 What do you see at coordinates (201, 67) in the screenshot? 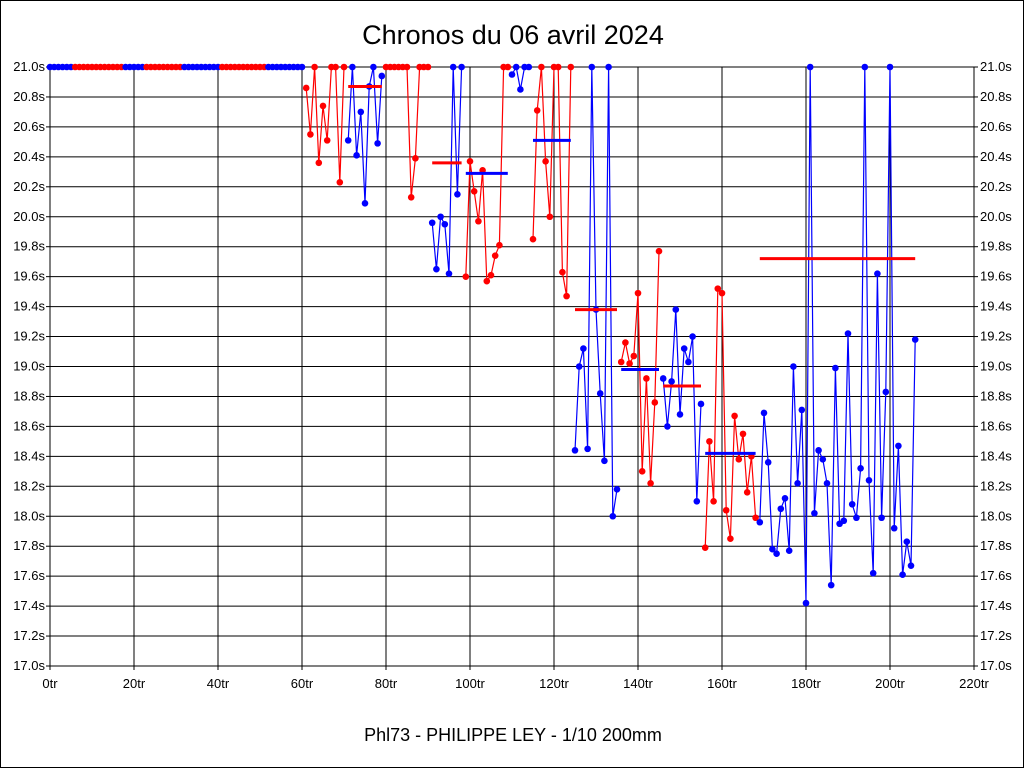
I see `session-5-blue` at bounding box center [201, 67].